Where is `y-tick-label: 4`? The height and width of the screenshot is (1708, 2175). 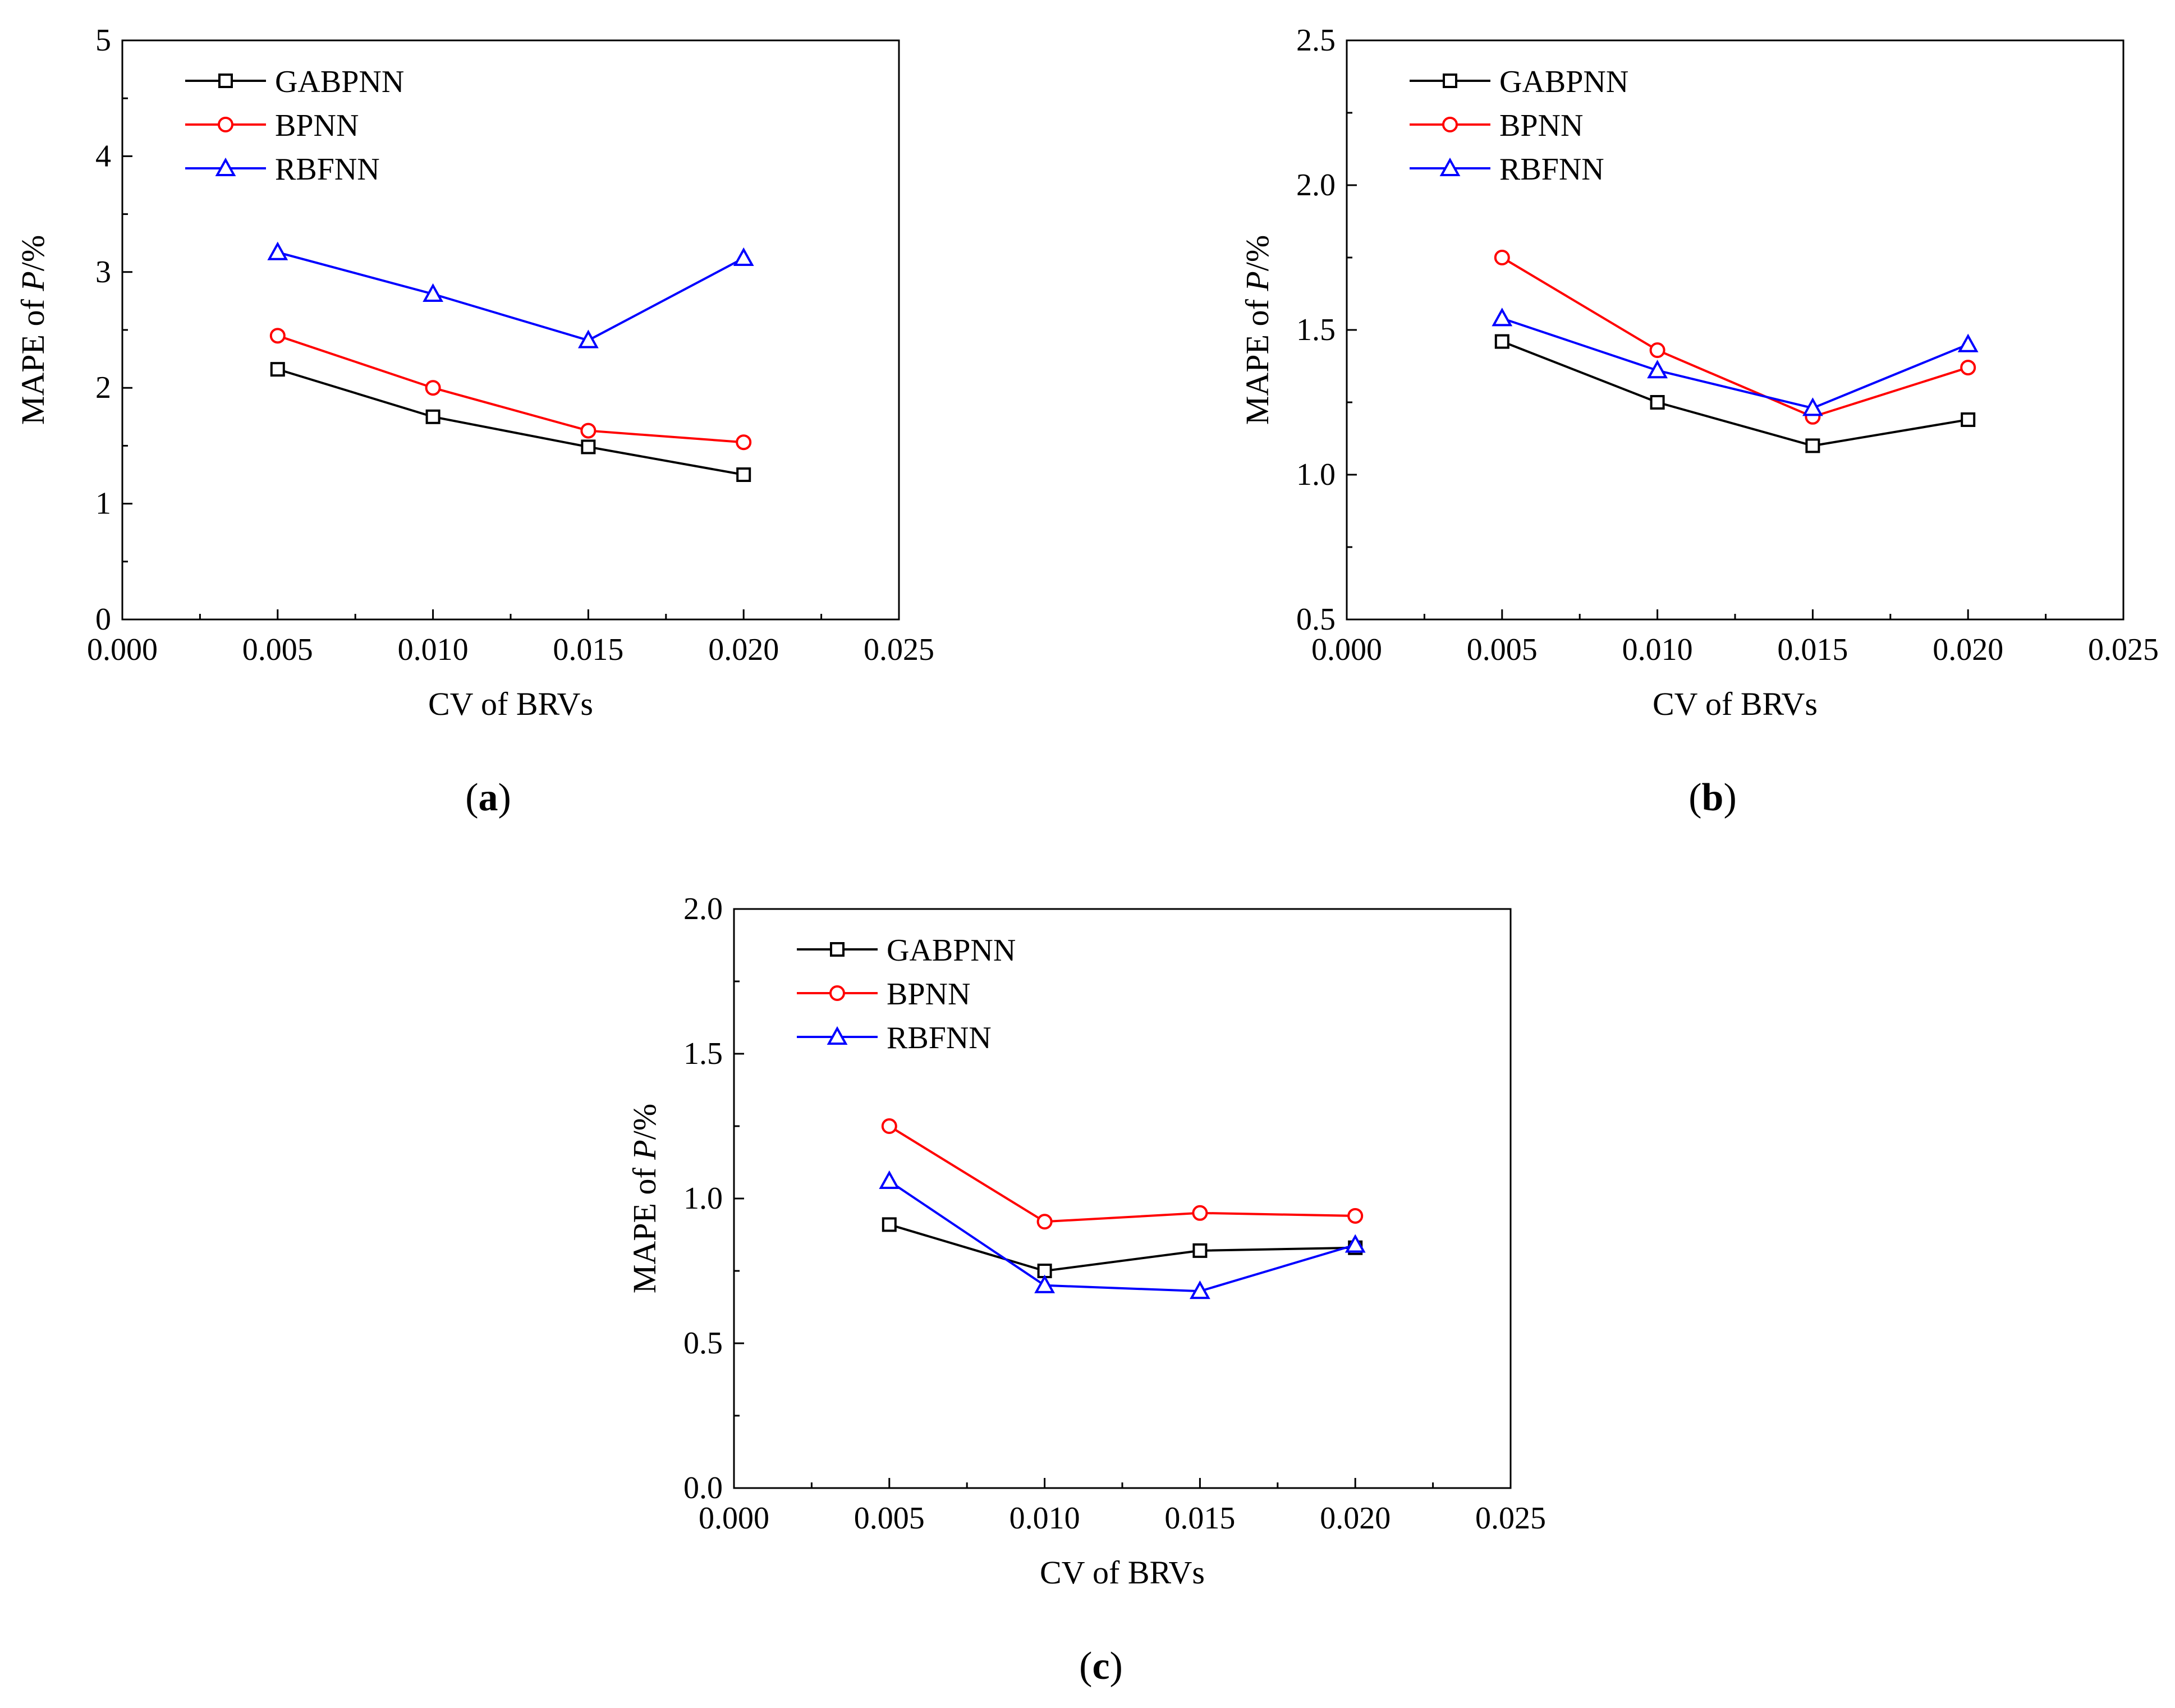 y-tick-label: 4 is located at coordinates (103, 156).